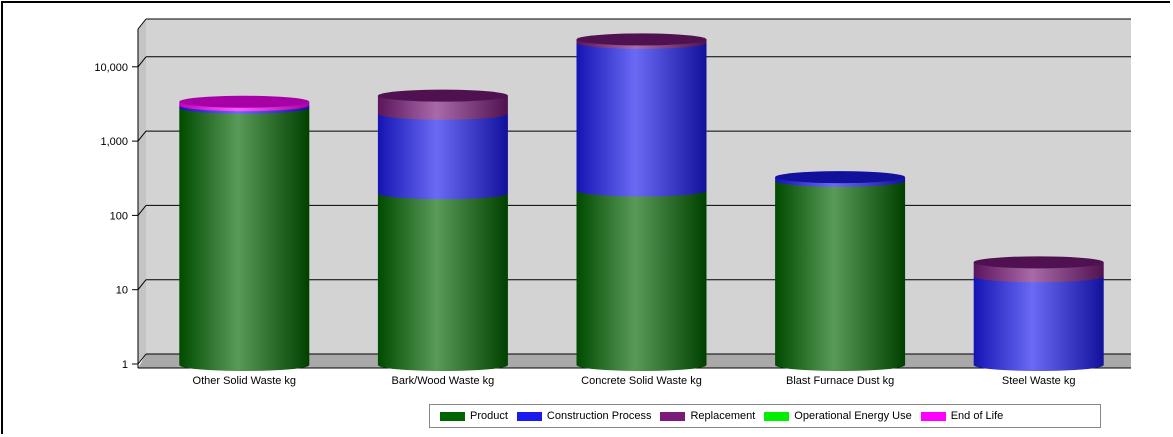 Image resolution: width=1173 pixels, height=437 pixels. What do you see at coordinates (1039, 381) in the screenshot?
I see `x-category-label: Steel Waste kg` at bounding box center [1039, 381].